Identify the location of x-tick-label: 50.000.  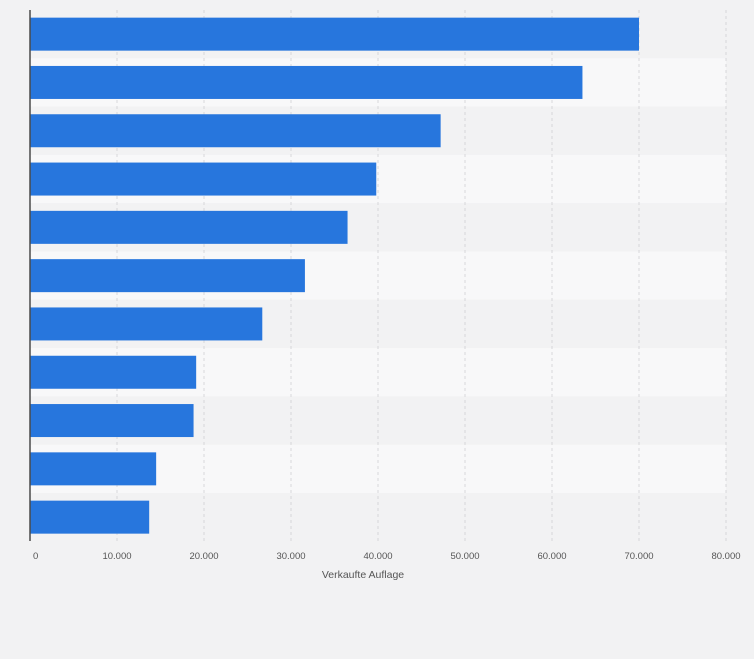
(464, 556).